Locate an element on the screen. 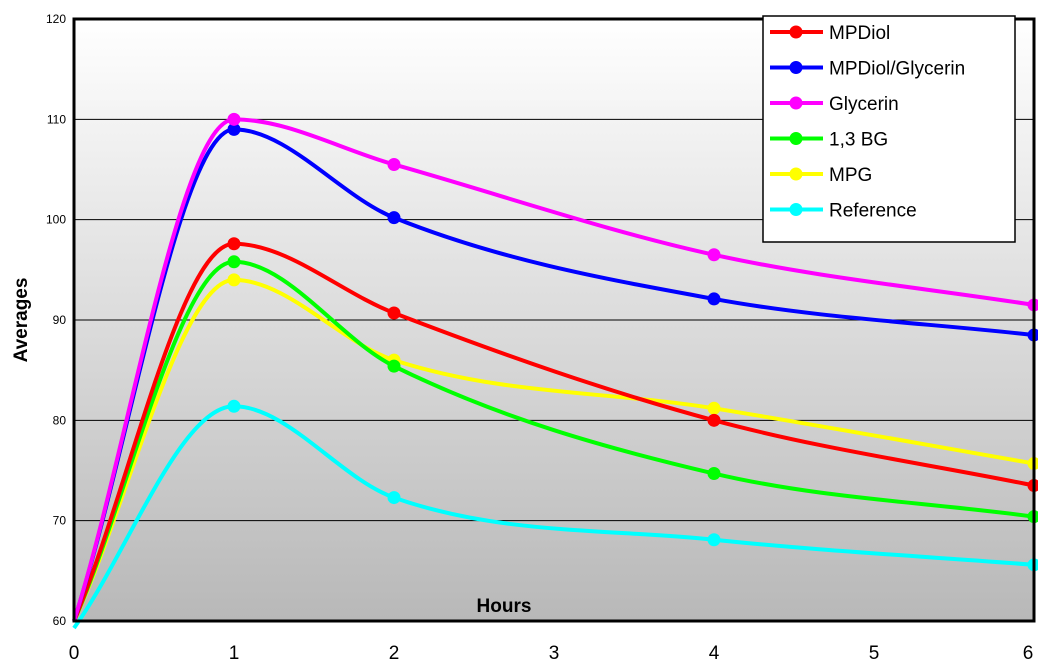 The height and width of the screenshot is (666, 1038). x-tick-label: 6 is located at coordinates (1028, 653).